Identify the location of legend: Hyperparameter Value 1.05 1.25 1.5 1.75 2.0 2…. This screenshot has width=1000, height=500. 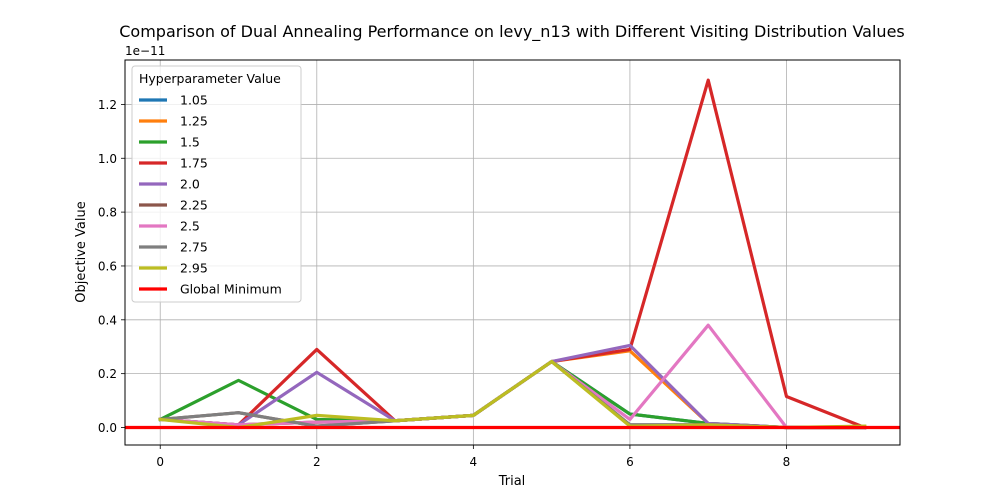
(216, 184).